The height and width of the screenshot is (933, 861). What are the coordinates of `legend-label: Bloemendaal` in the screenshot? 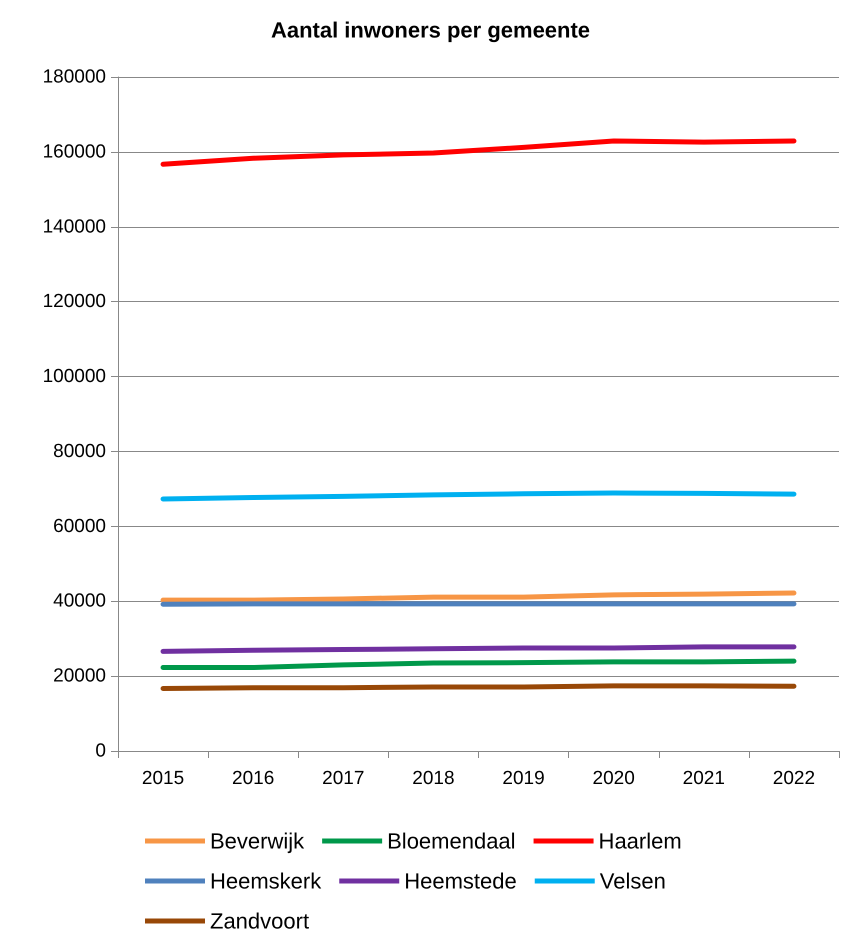 It's located at (451, 841).